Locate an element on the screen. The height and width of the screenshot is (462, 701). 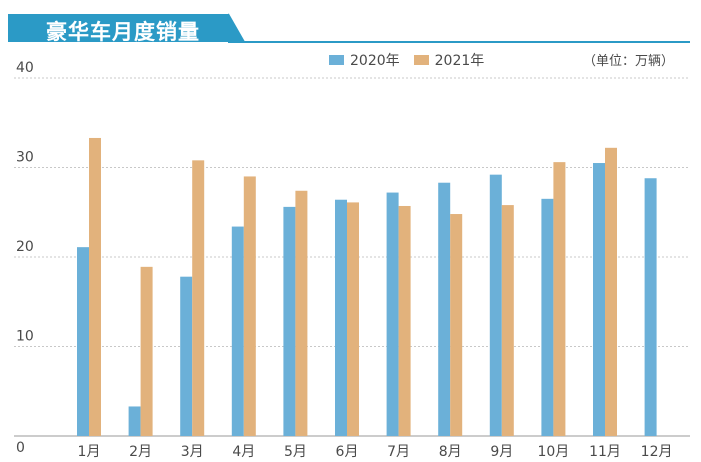
x-tick-label-7: 7月 is located at coordinates (398, 452).